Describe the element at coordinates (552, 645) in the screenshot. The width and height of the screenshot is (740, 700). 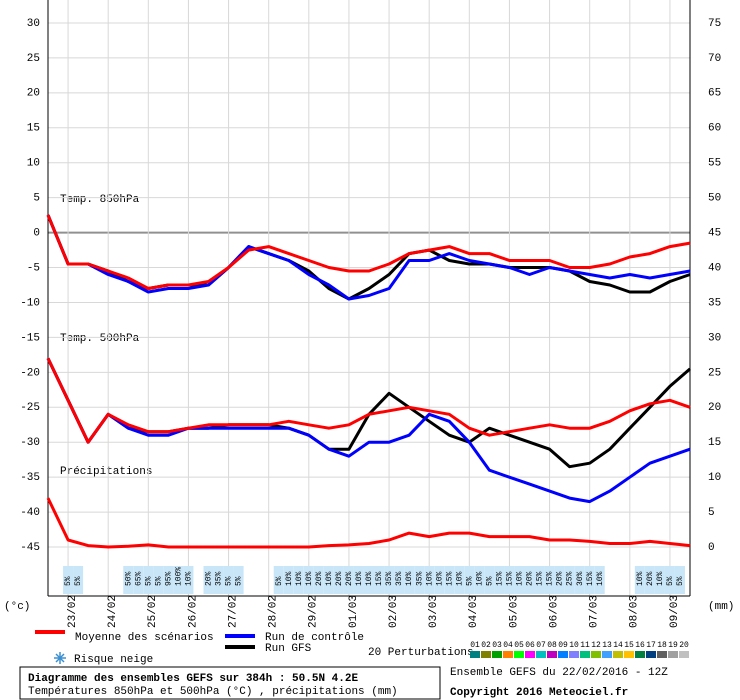
I see `perturbation-number: 08` at that location.